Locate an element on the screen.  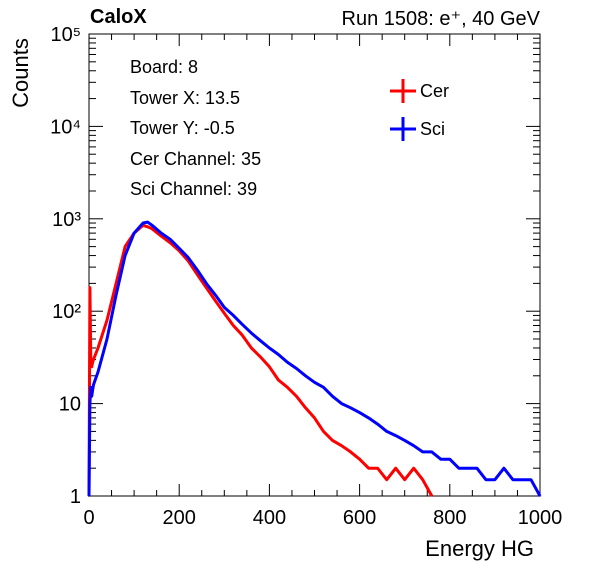
y-tick-label: 1 is located at coordinates (75, 497).